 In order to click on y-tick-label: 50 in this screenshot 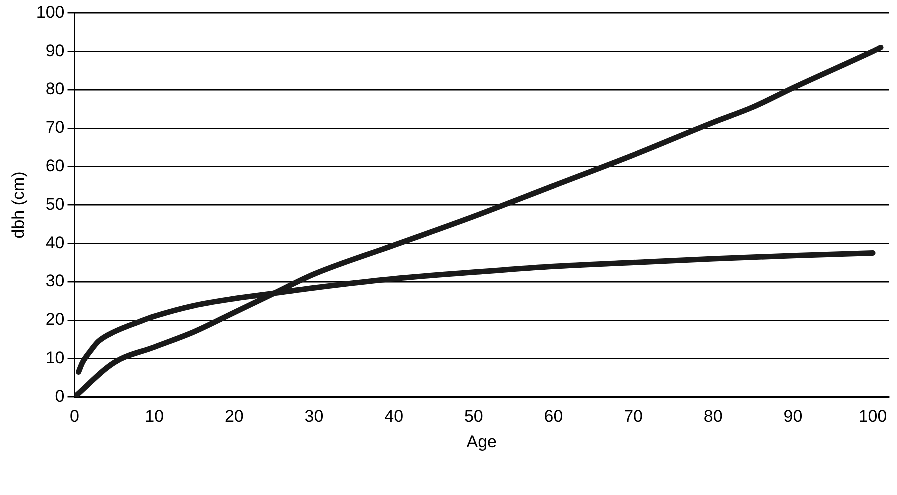, I will do `click(55, 204)`.